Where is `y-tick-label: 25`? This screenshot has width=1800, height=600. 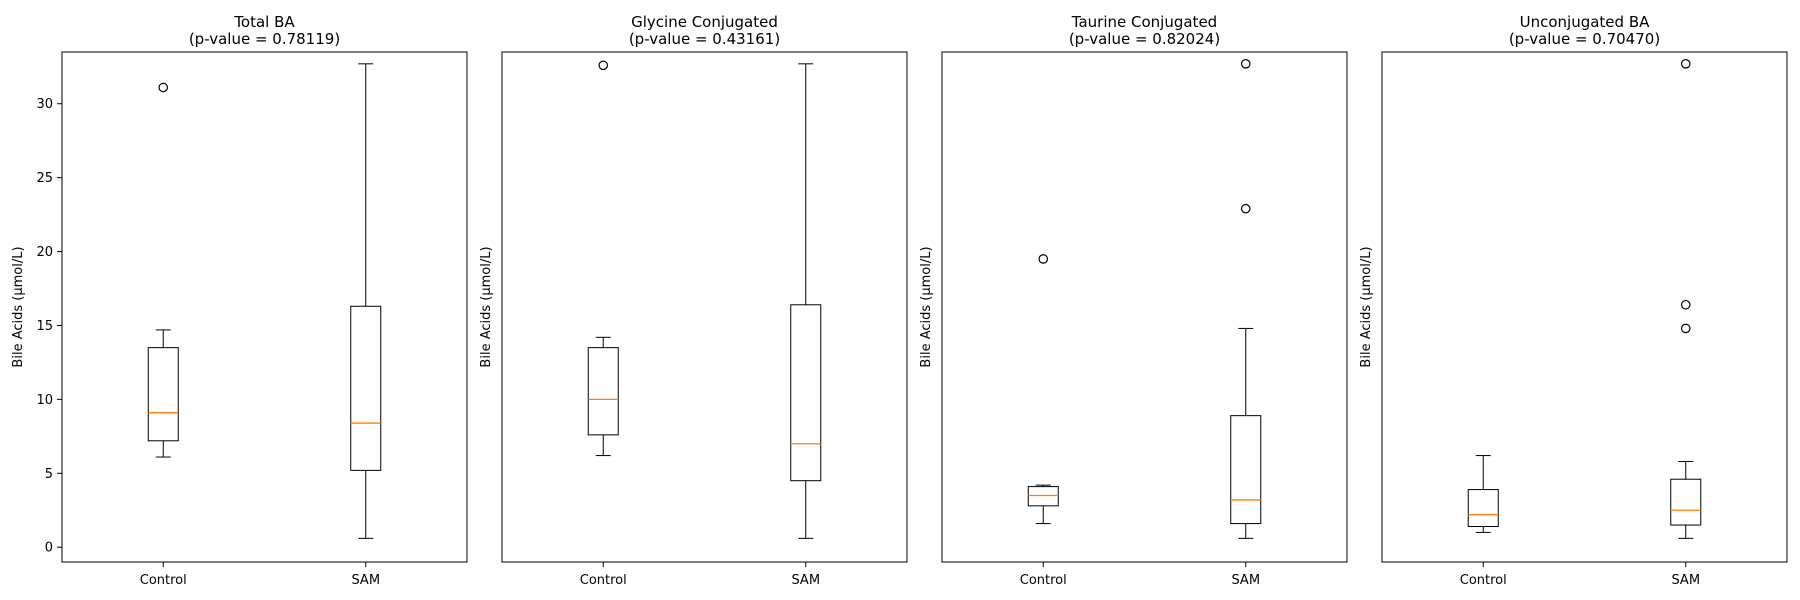 y-tick-label: 25 is located at coordinates (44, 178).